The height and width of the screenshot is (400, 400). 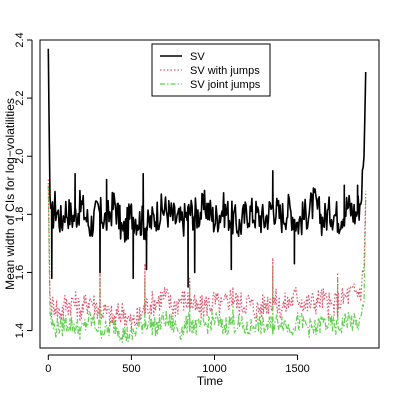 What do you see at coordinates (20, 330) in the screenshot?
I see `y-tick-label: 1.4` at bounding box center [20, 330].